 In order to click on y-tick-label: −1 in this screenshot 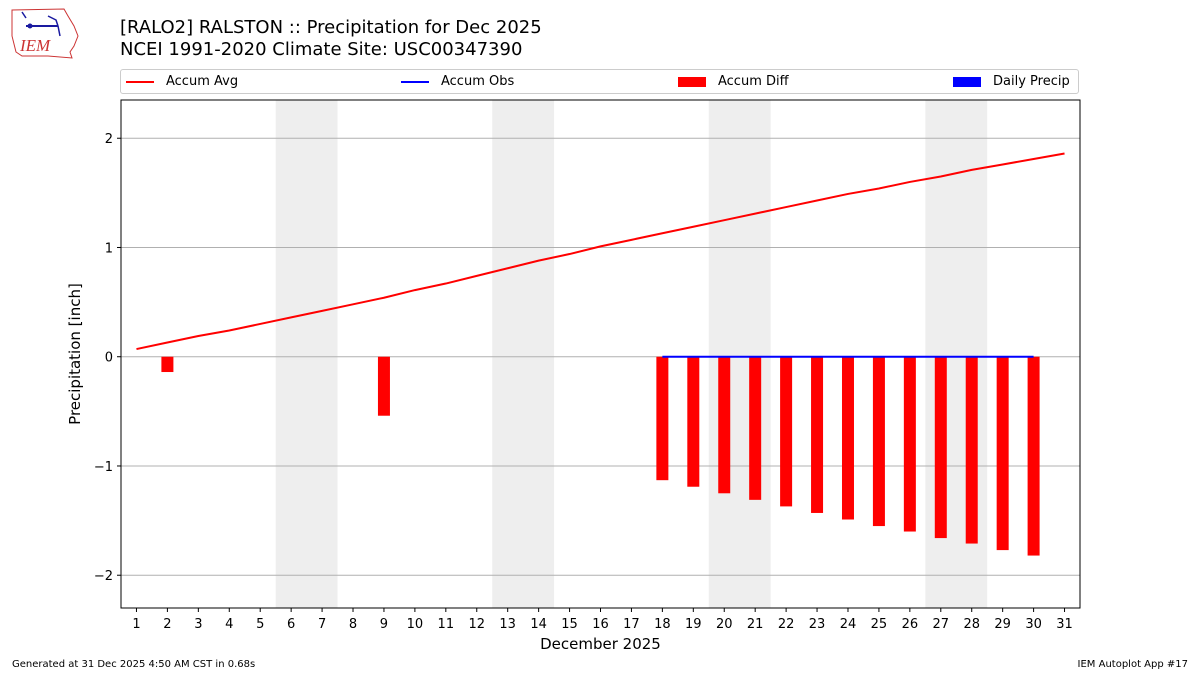, I will do `click(103, 467)`.